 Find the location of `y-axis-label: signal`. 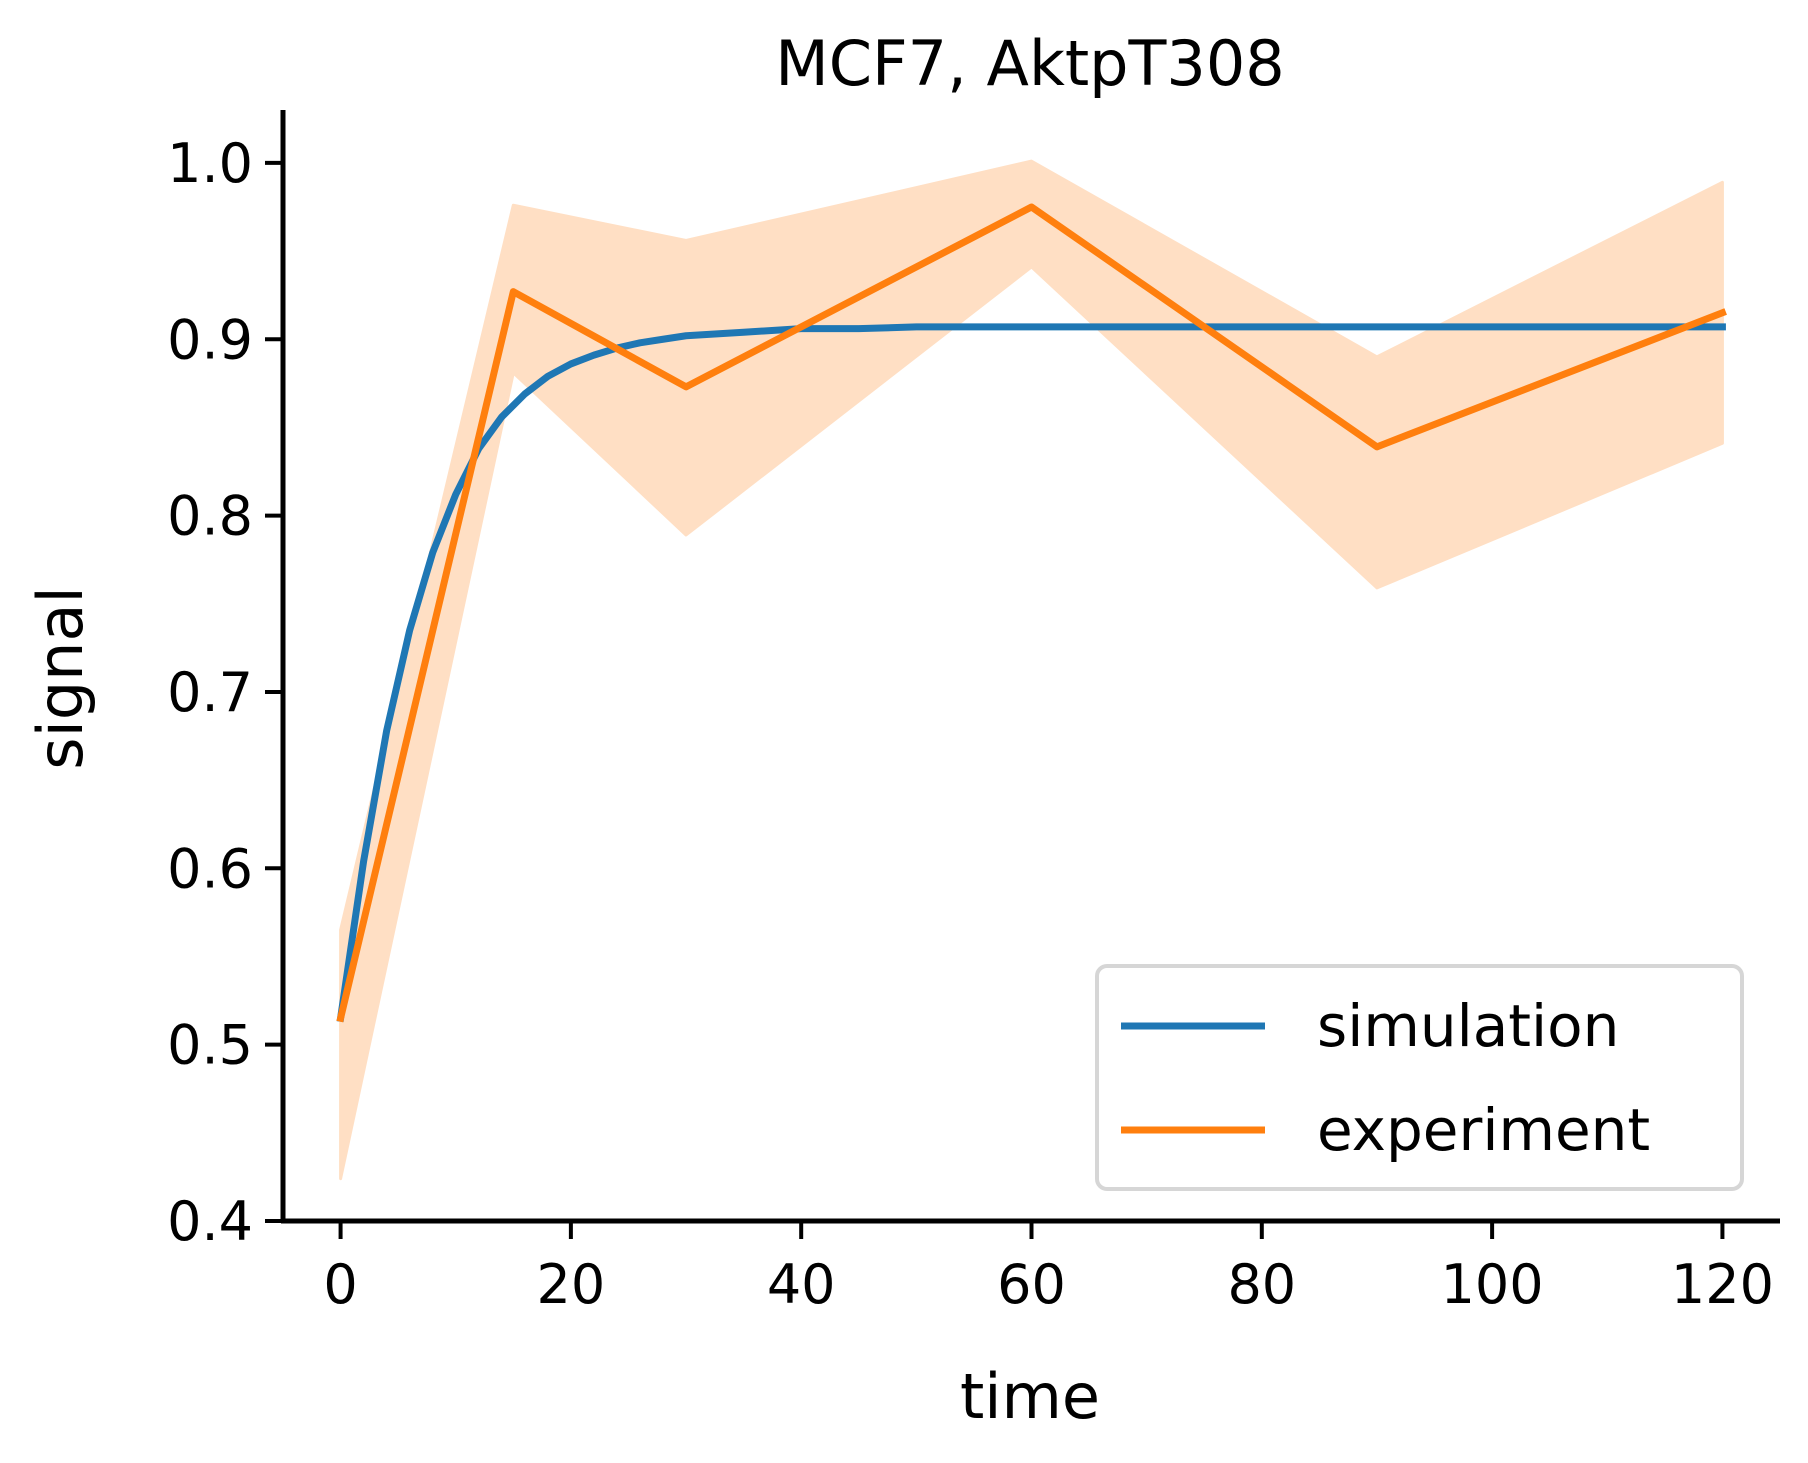

y-axis-label: signal is located at coordinates (60, 677).